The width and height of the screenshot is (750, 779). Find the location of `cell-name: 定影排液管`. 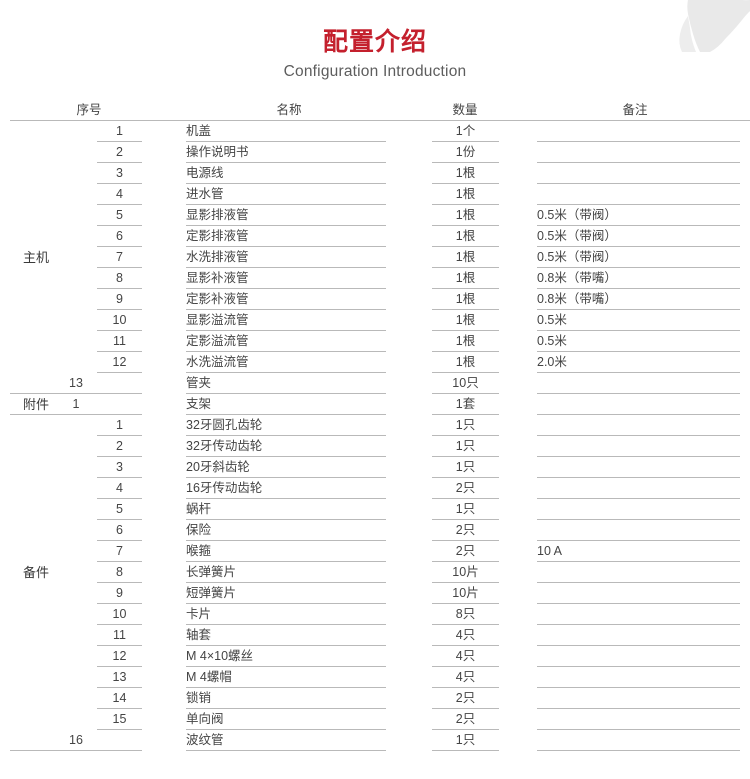

cell-name: 定影排液管 is located at coordinates (289, 236).